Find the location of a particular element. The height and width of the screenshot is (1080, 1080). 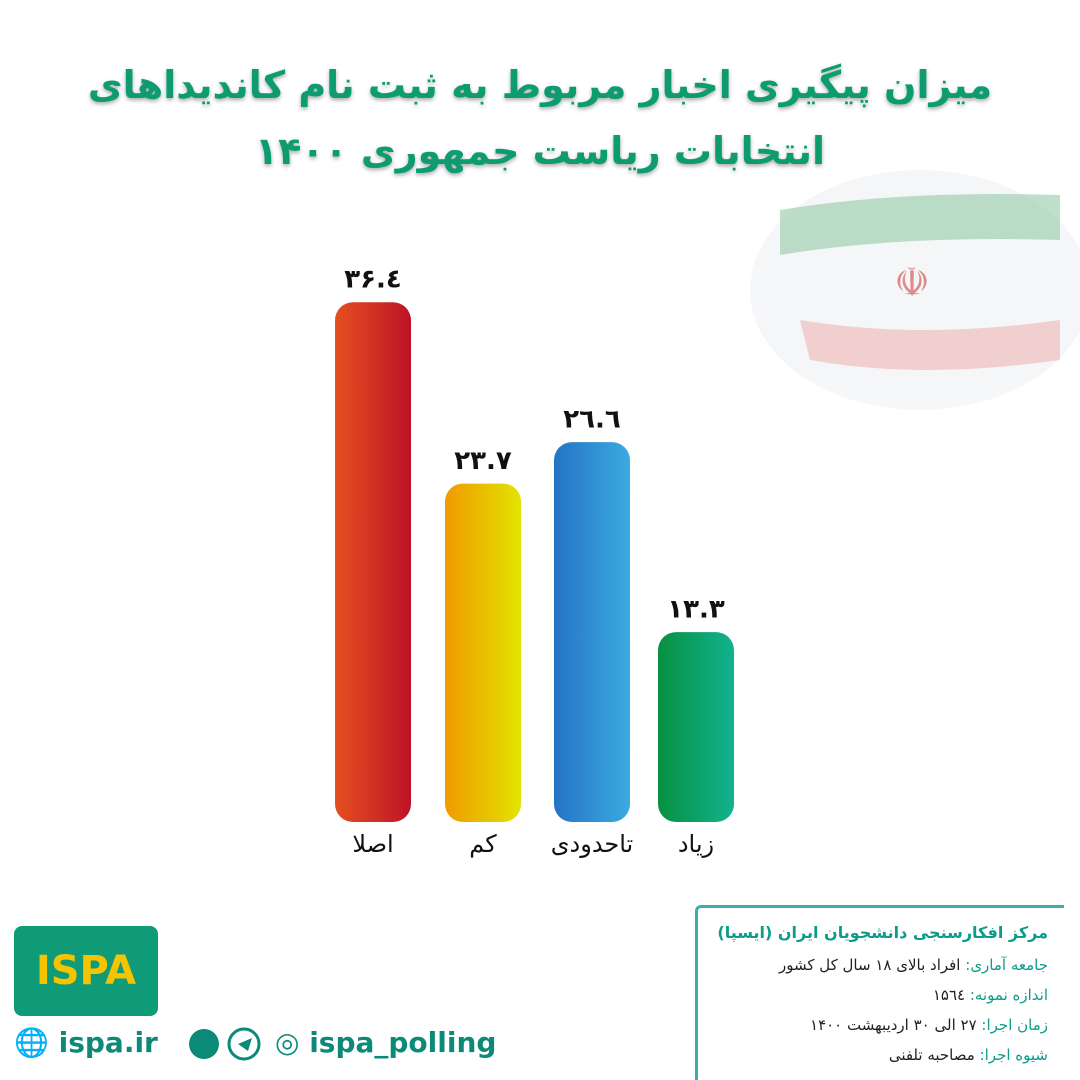

category-label: تاحدودی is located at coordinates (592, 844).